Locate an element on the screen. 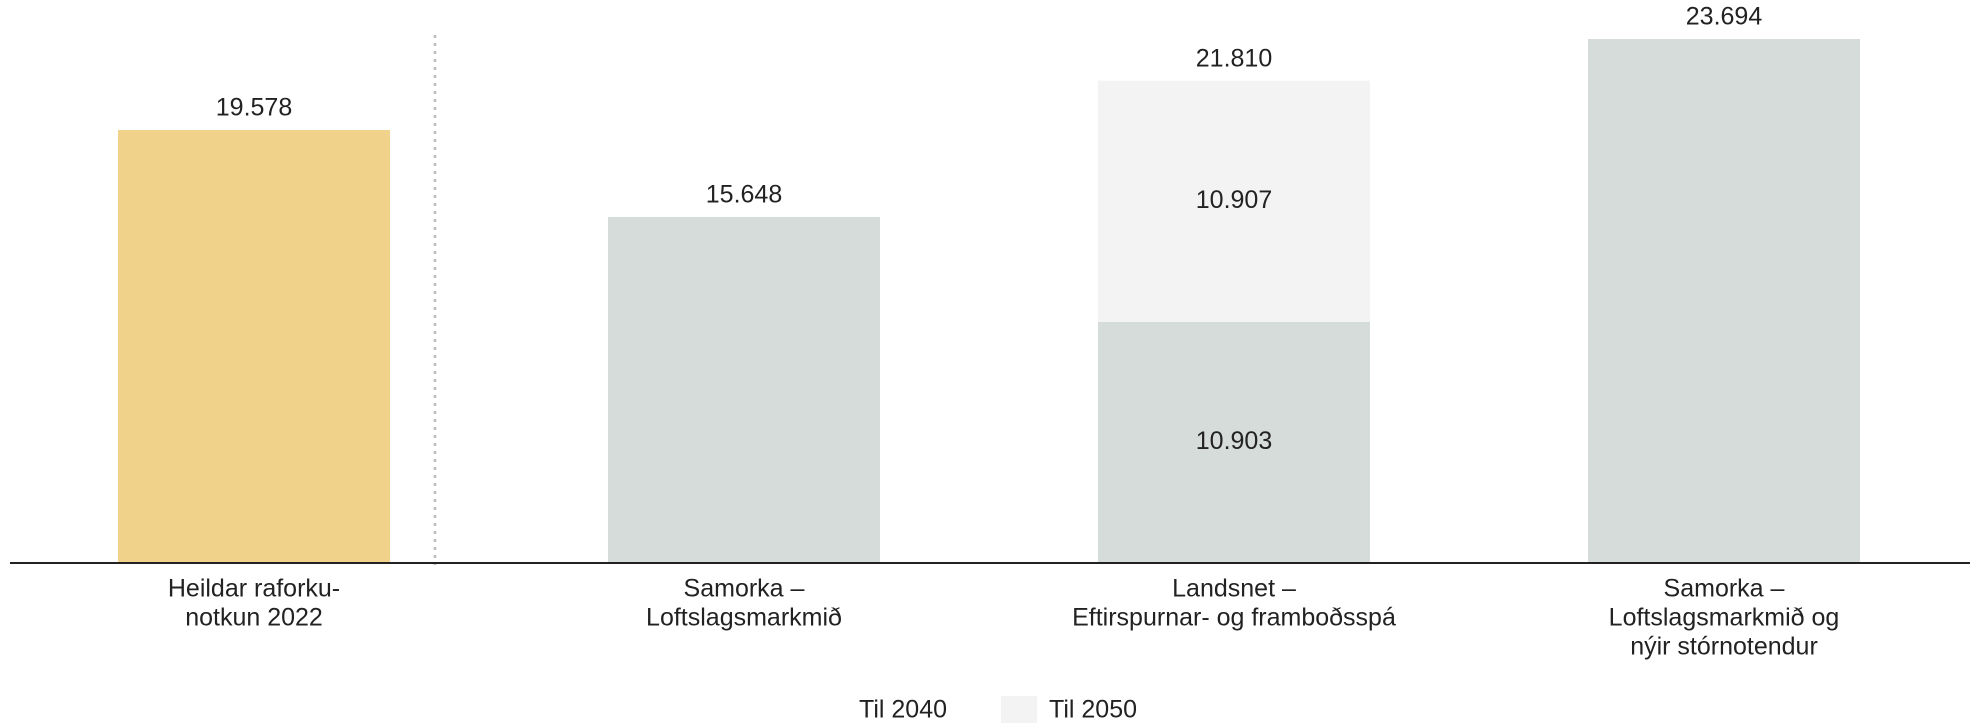  total-label: 21.810 is located at coordinates (1234, 58).